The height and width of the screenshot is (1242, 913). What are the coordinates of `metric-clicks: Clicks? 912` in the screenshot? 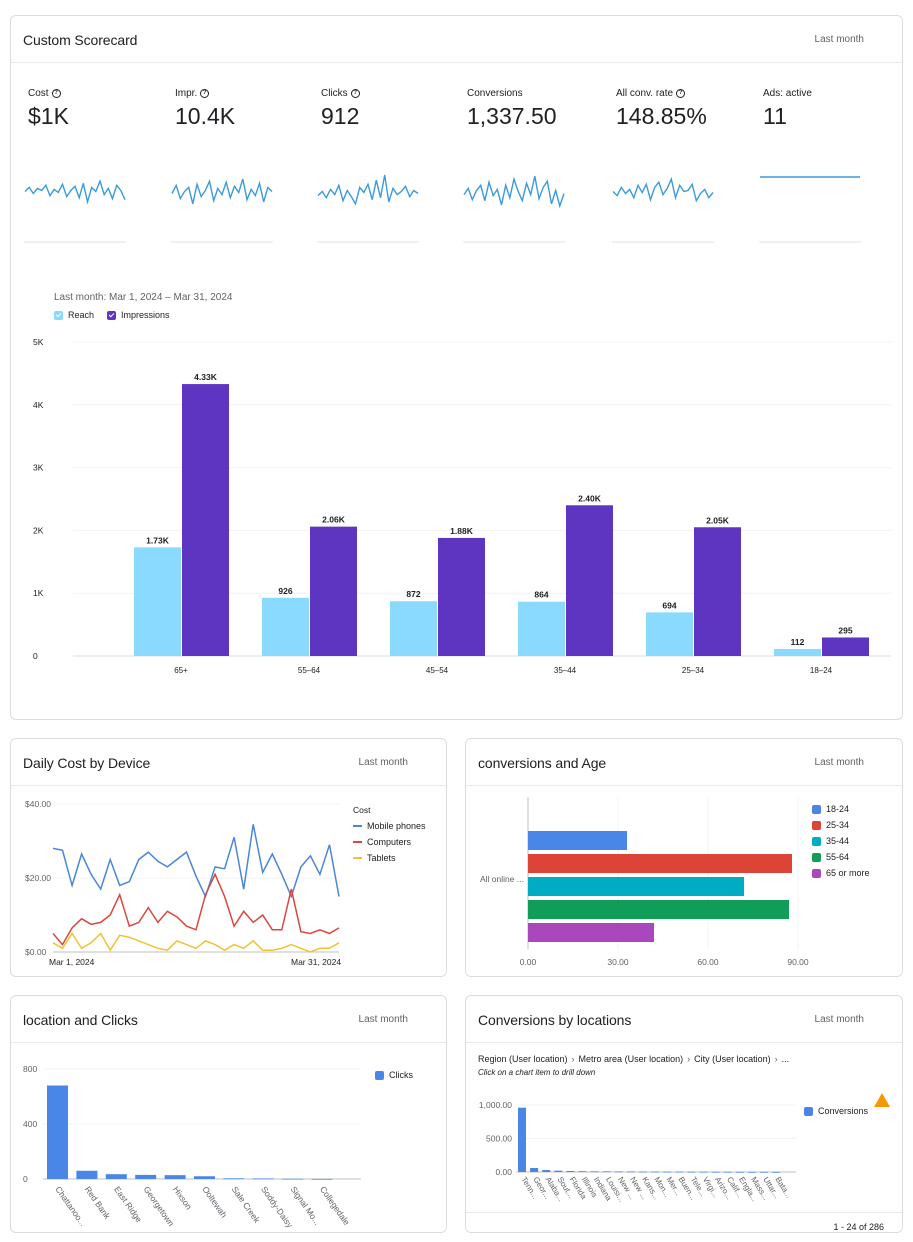 It's located at (391, 108).